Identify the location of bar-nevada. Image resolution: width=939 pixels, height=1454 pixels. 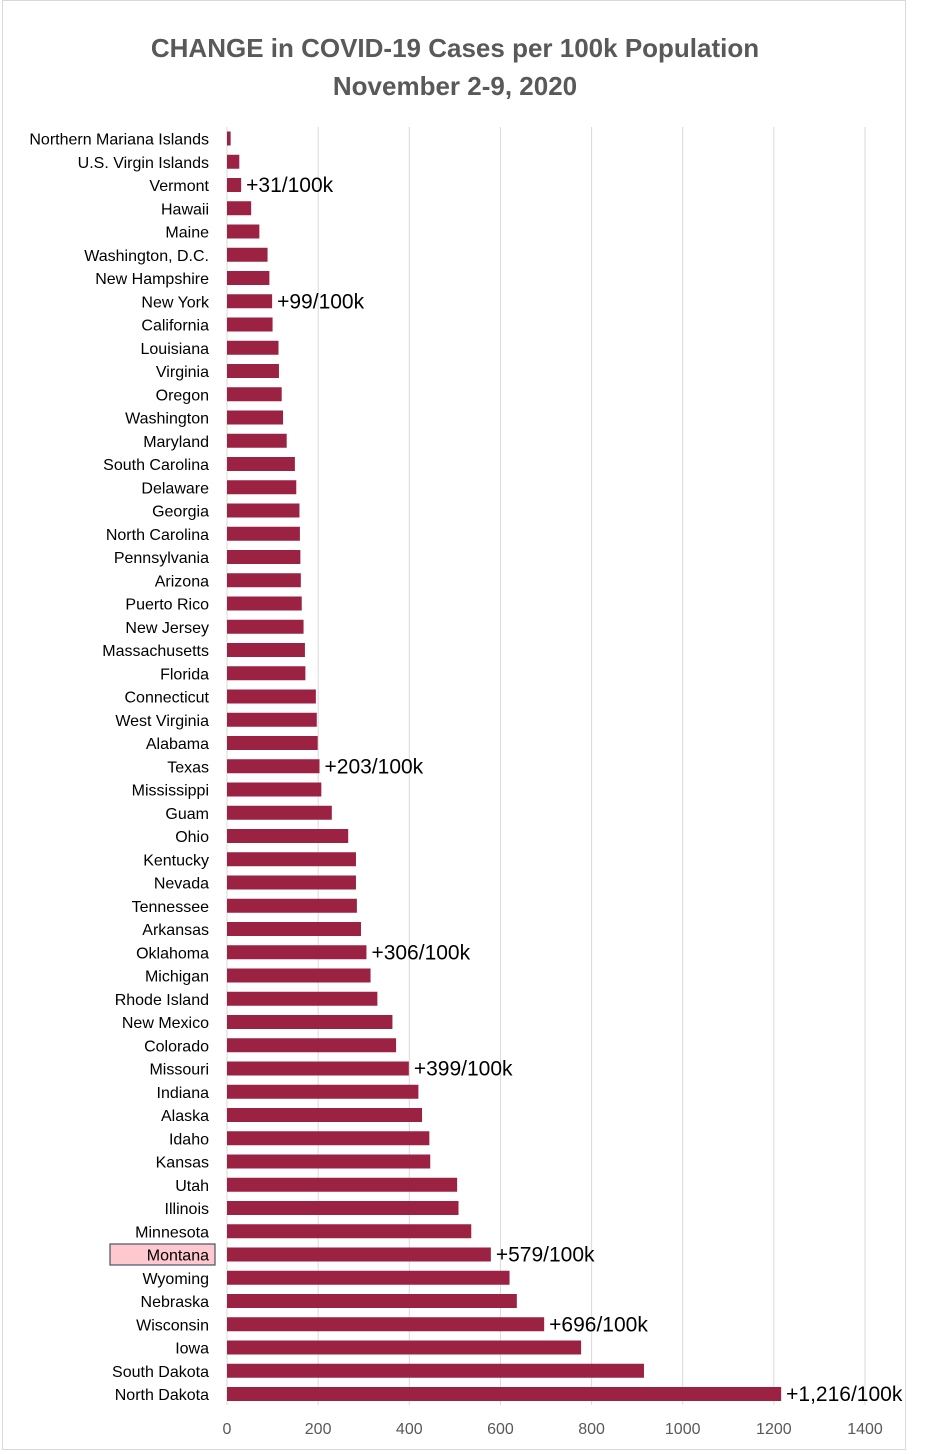
(291, 882).